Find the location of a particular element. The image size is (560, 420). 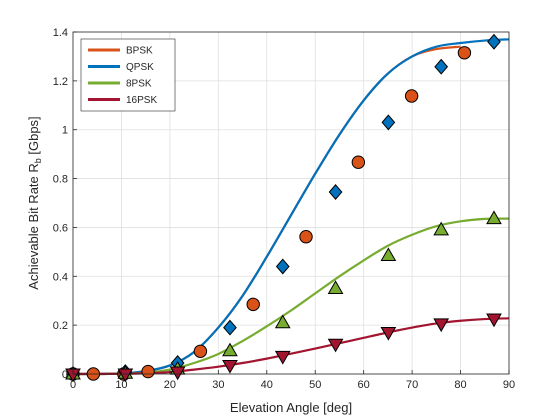

x-tick-label: 80 is located at coordinates (460, 385).